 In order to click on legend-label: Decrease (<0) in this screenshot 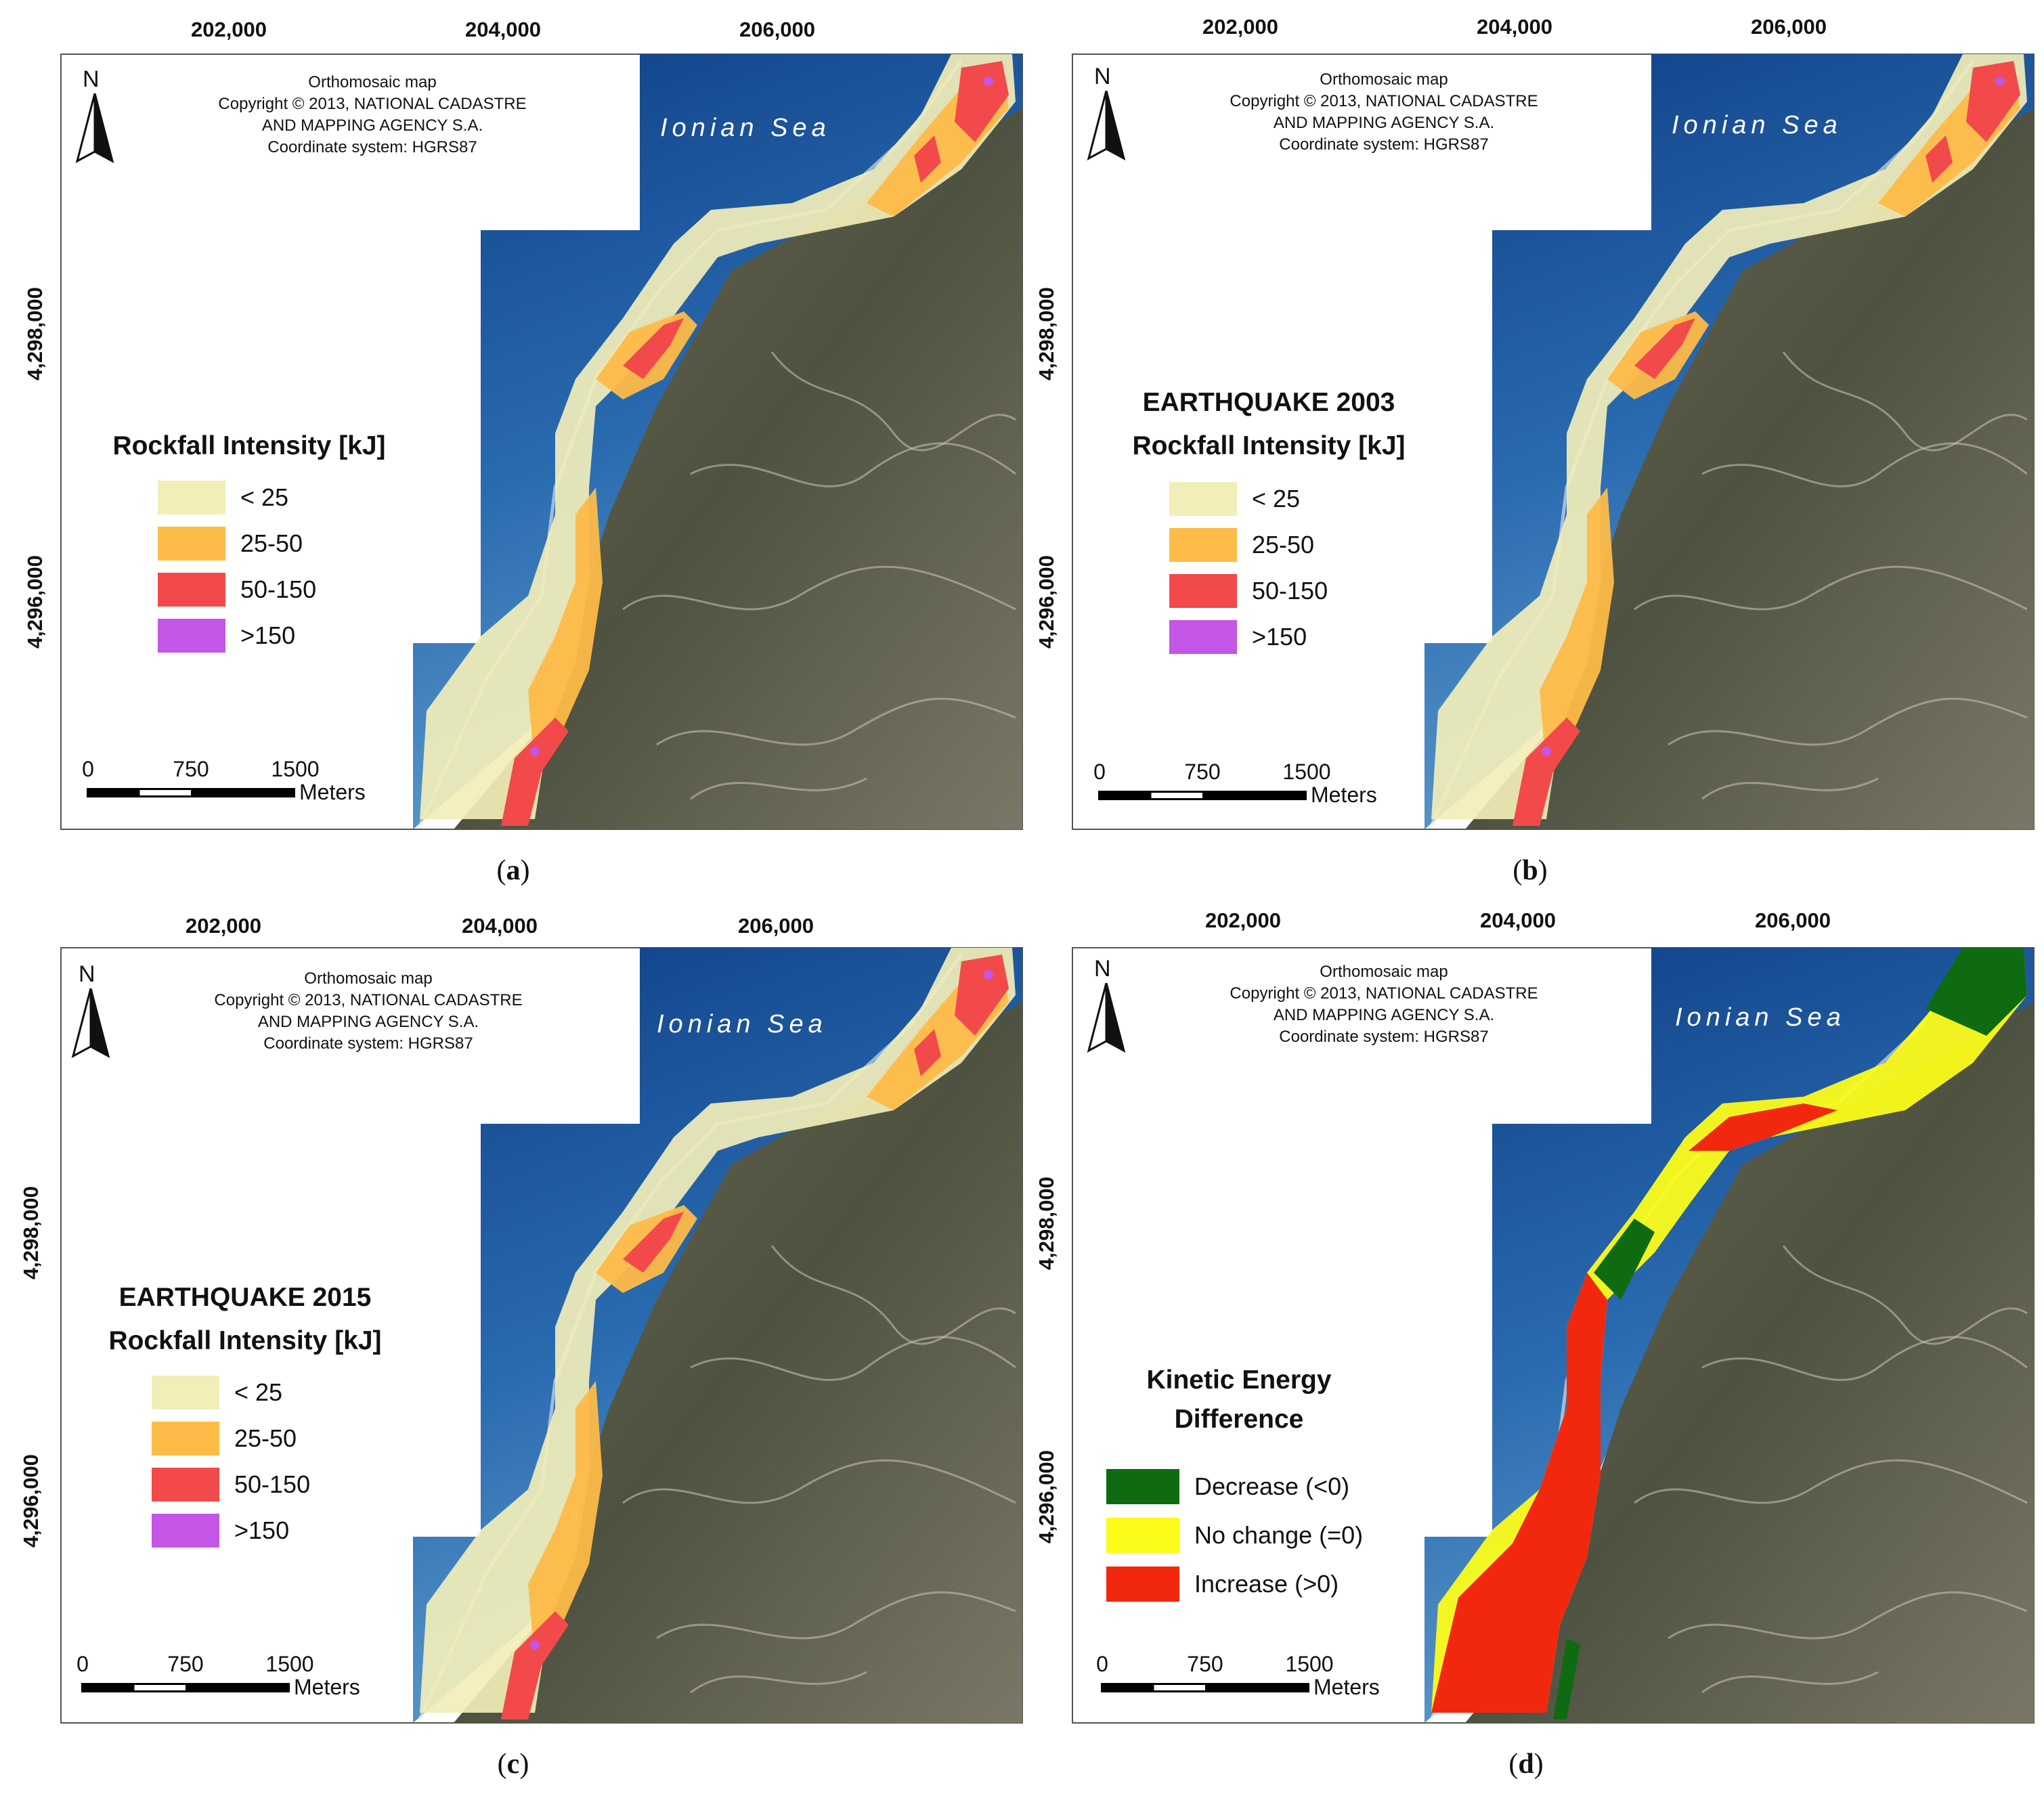, I will do `click(1272, 1486)`.